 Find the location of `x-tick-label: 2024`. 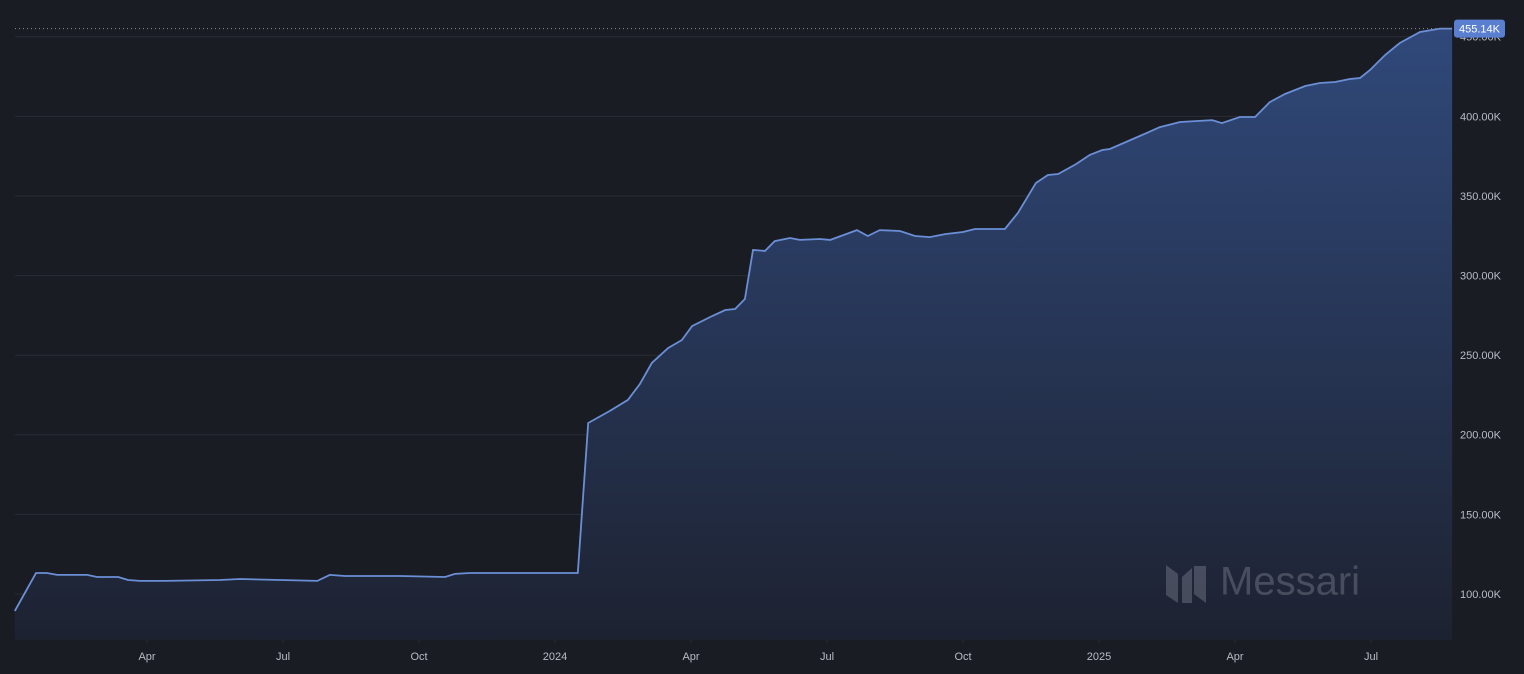

x-tick-label: 2024 is located at coordinates (555, 657).